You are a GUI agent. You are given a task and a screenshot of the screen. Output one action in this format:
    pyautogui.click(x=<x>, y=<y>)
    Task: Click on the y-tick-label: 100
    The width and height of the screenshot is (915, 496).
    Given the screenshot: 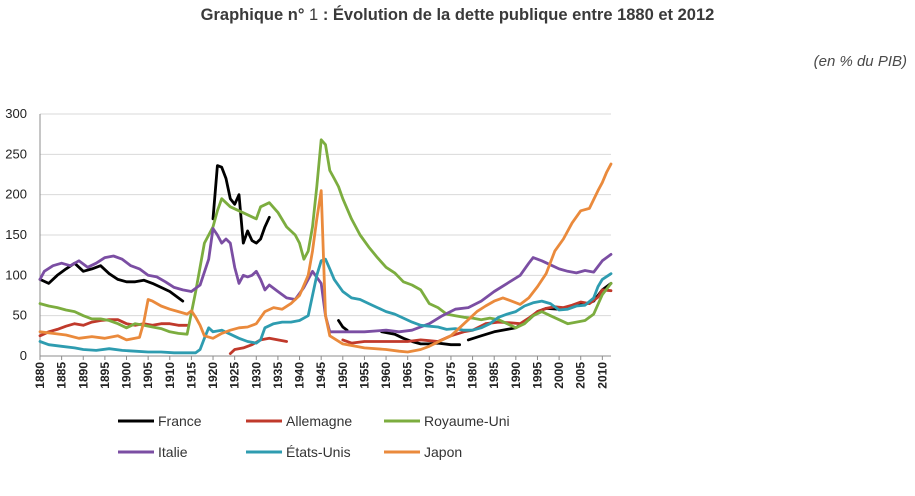 What is the action you would take?
    pyautogui.click(x=16, y=274)
    